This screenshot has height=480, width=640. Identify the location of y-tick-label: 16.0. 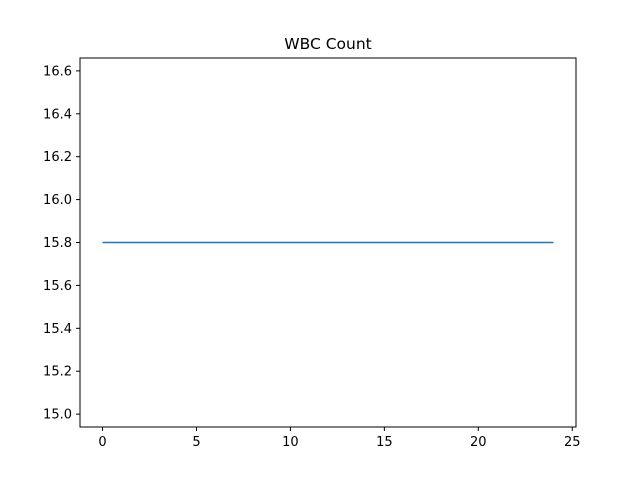
(57, 200).